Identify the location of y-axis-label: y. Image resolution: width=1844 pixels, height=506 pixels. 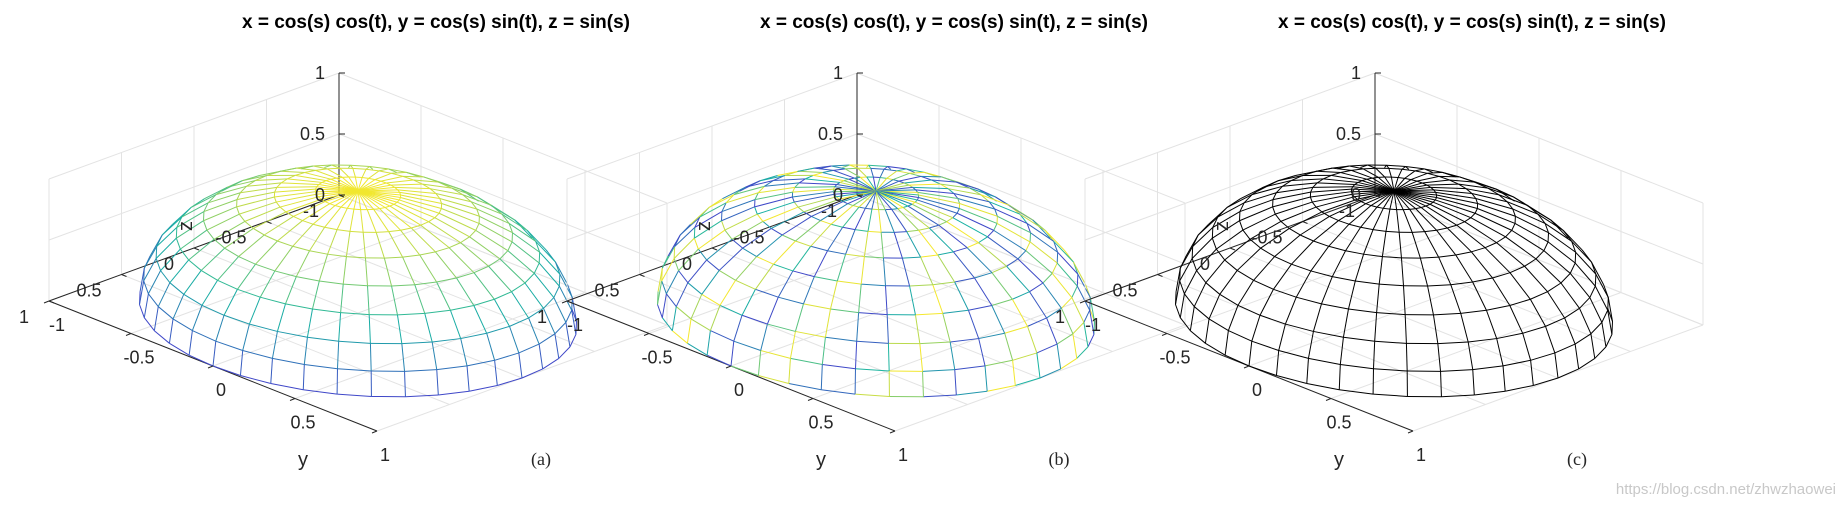
(1339, 460).